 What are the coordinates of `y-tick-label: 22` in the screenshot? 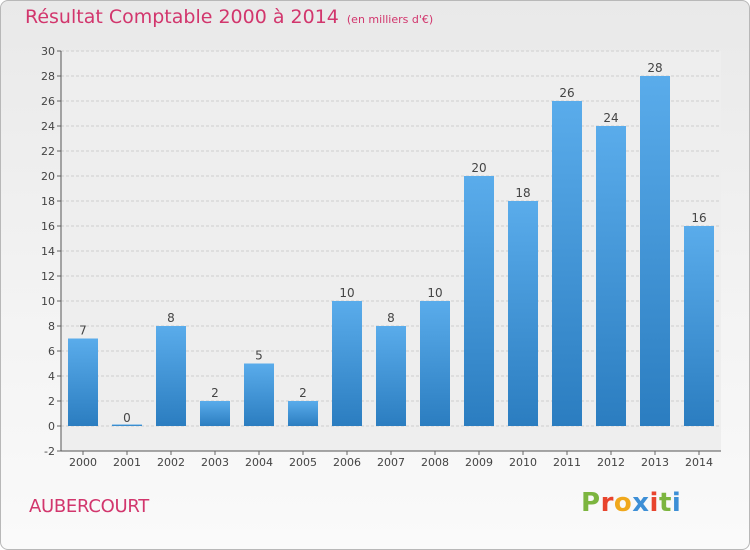 It's located at (48, 151).